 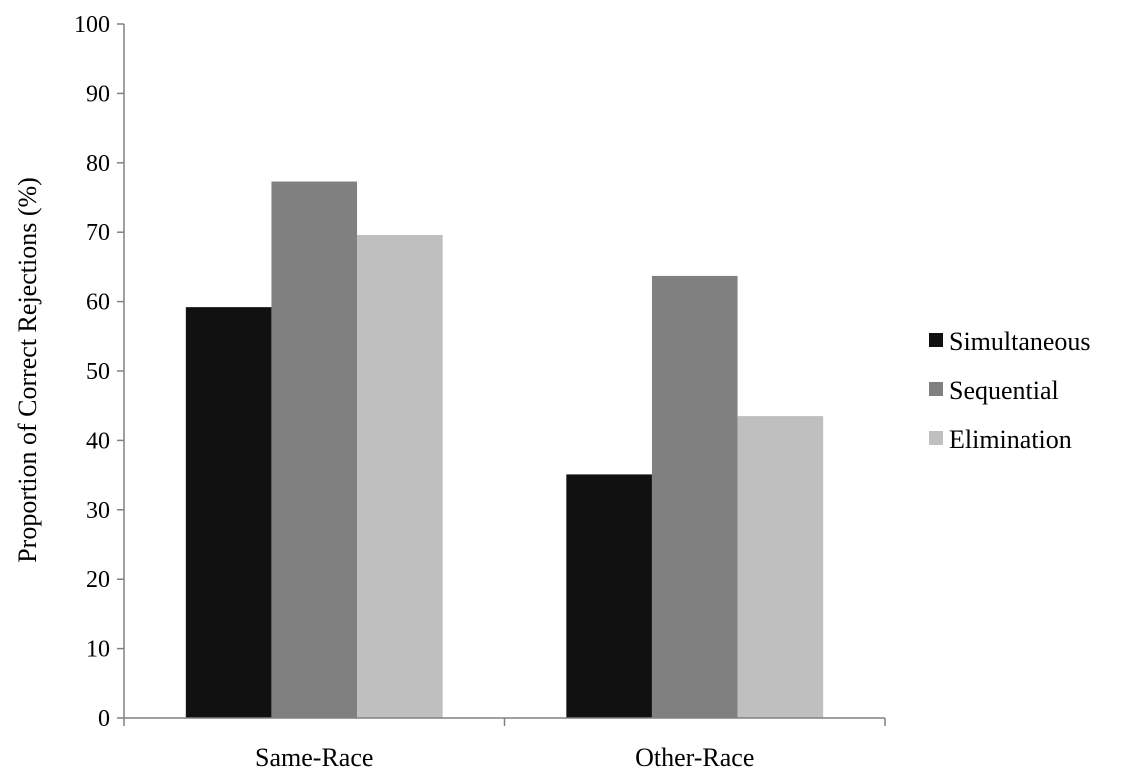 I want to click on legend-label-simultaneous: Simultaneous, so click(x=1020, y=341).